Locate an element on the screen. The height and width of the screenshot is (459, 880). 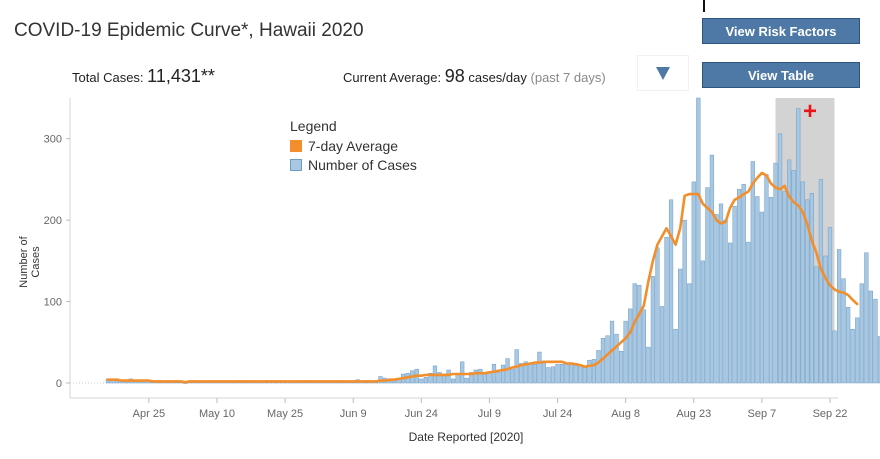
x-tick-label: Aug 23 is located at coordinates (693, 414).